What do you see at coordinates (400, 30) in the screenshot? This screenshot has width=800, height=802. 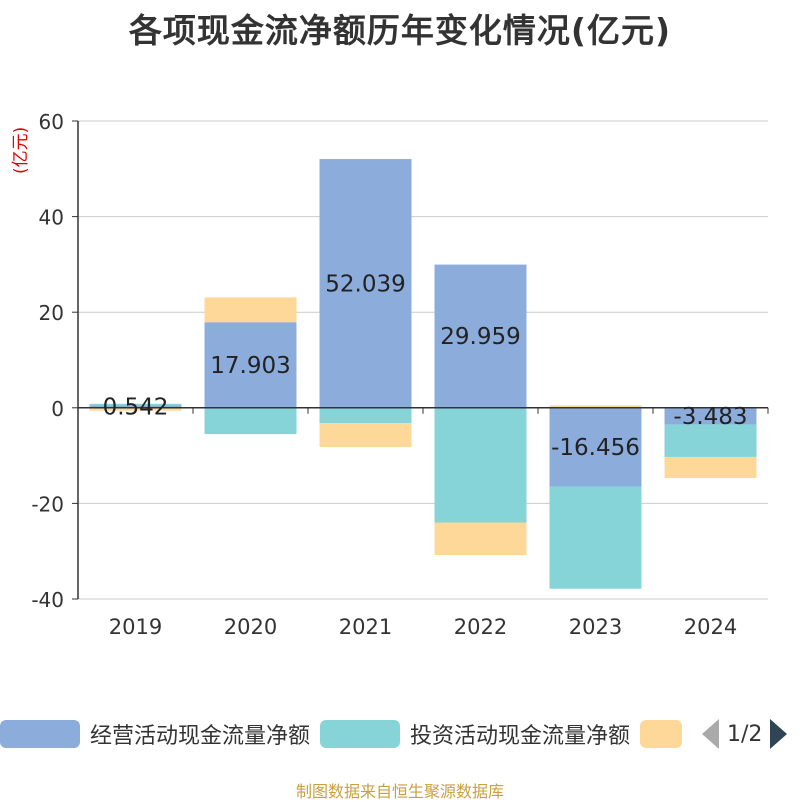 I see `chart-title: 各项现金流净额历年变化情况(亿元)` at bounding box center [400, 30].